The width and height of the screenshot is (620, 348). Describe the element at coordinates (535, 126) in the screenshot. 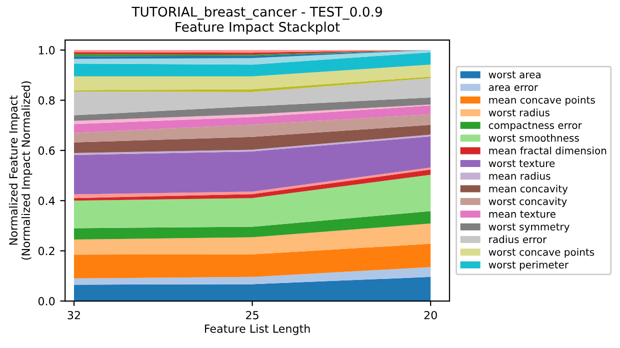

I see `legend-label: compactness error` at that location.